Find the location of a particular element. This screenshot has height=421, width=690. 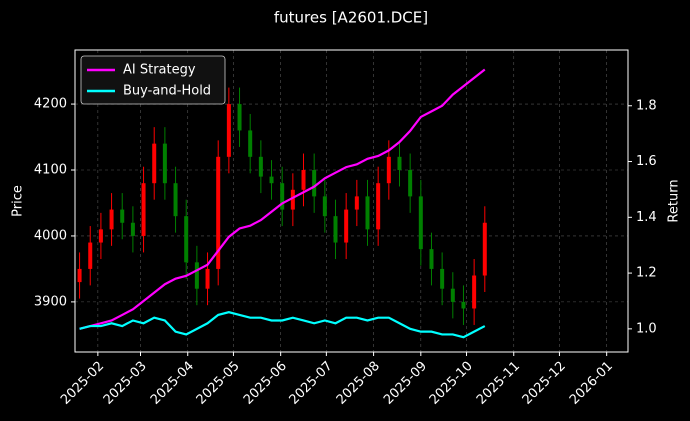

series-line is located at coordinates (282, 324).